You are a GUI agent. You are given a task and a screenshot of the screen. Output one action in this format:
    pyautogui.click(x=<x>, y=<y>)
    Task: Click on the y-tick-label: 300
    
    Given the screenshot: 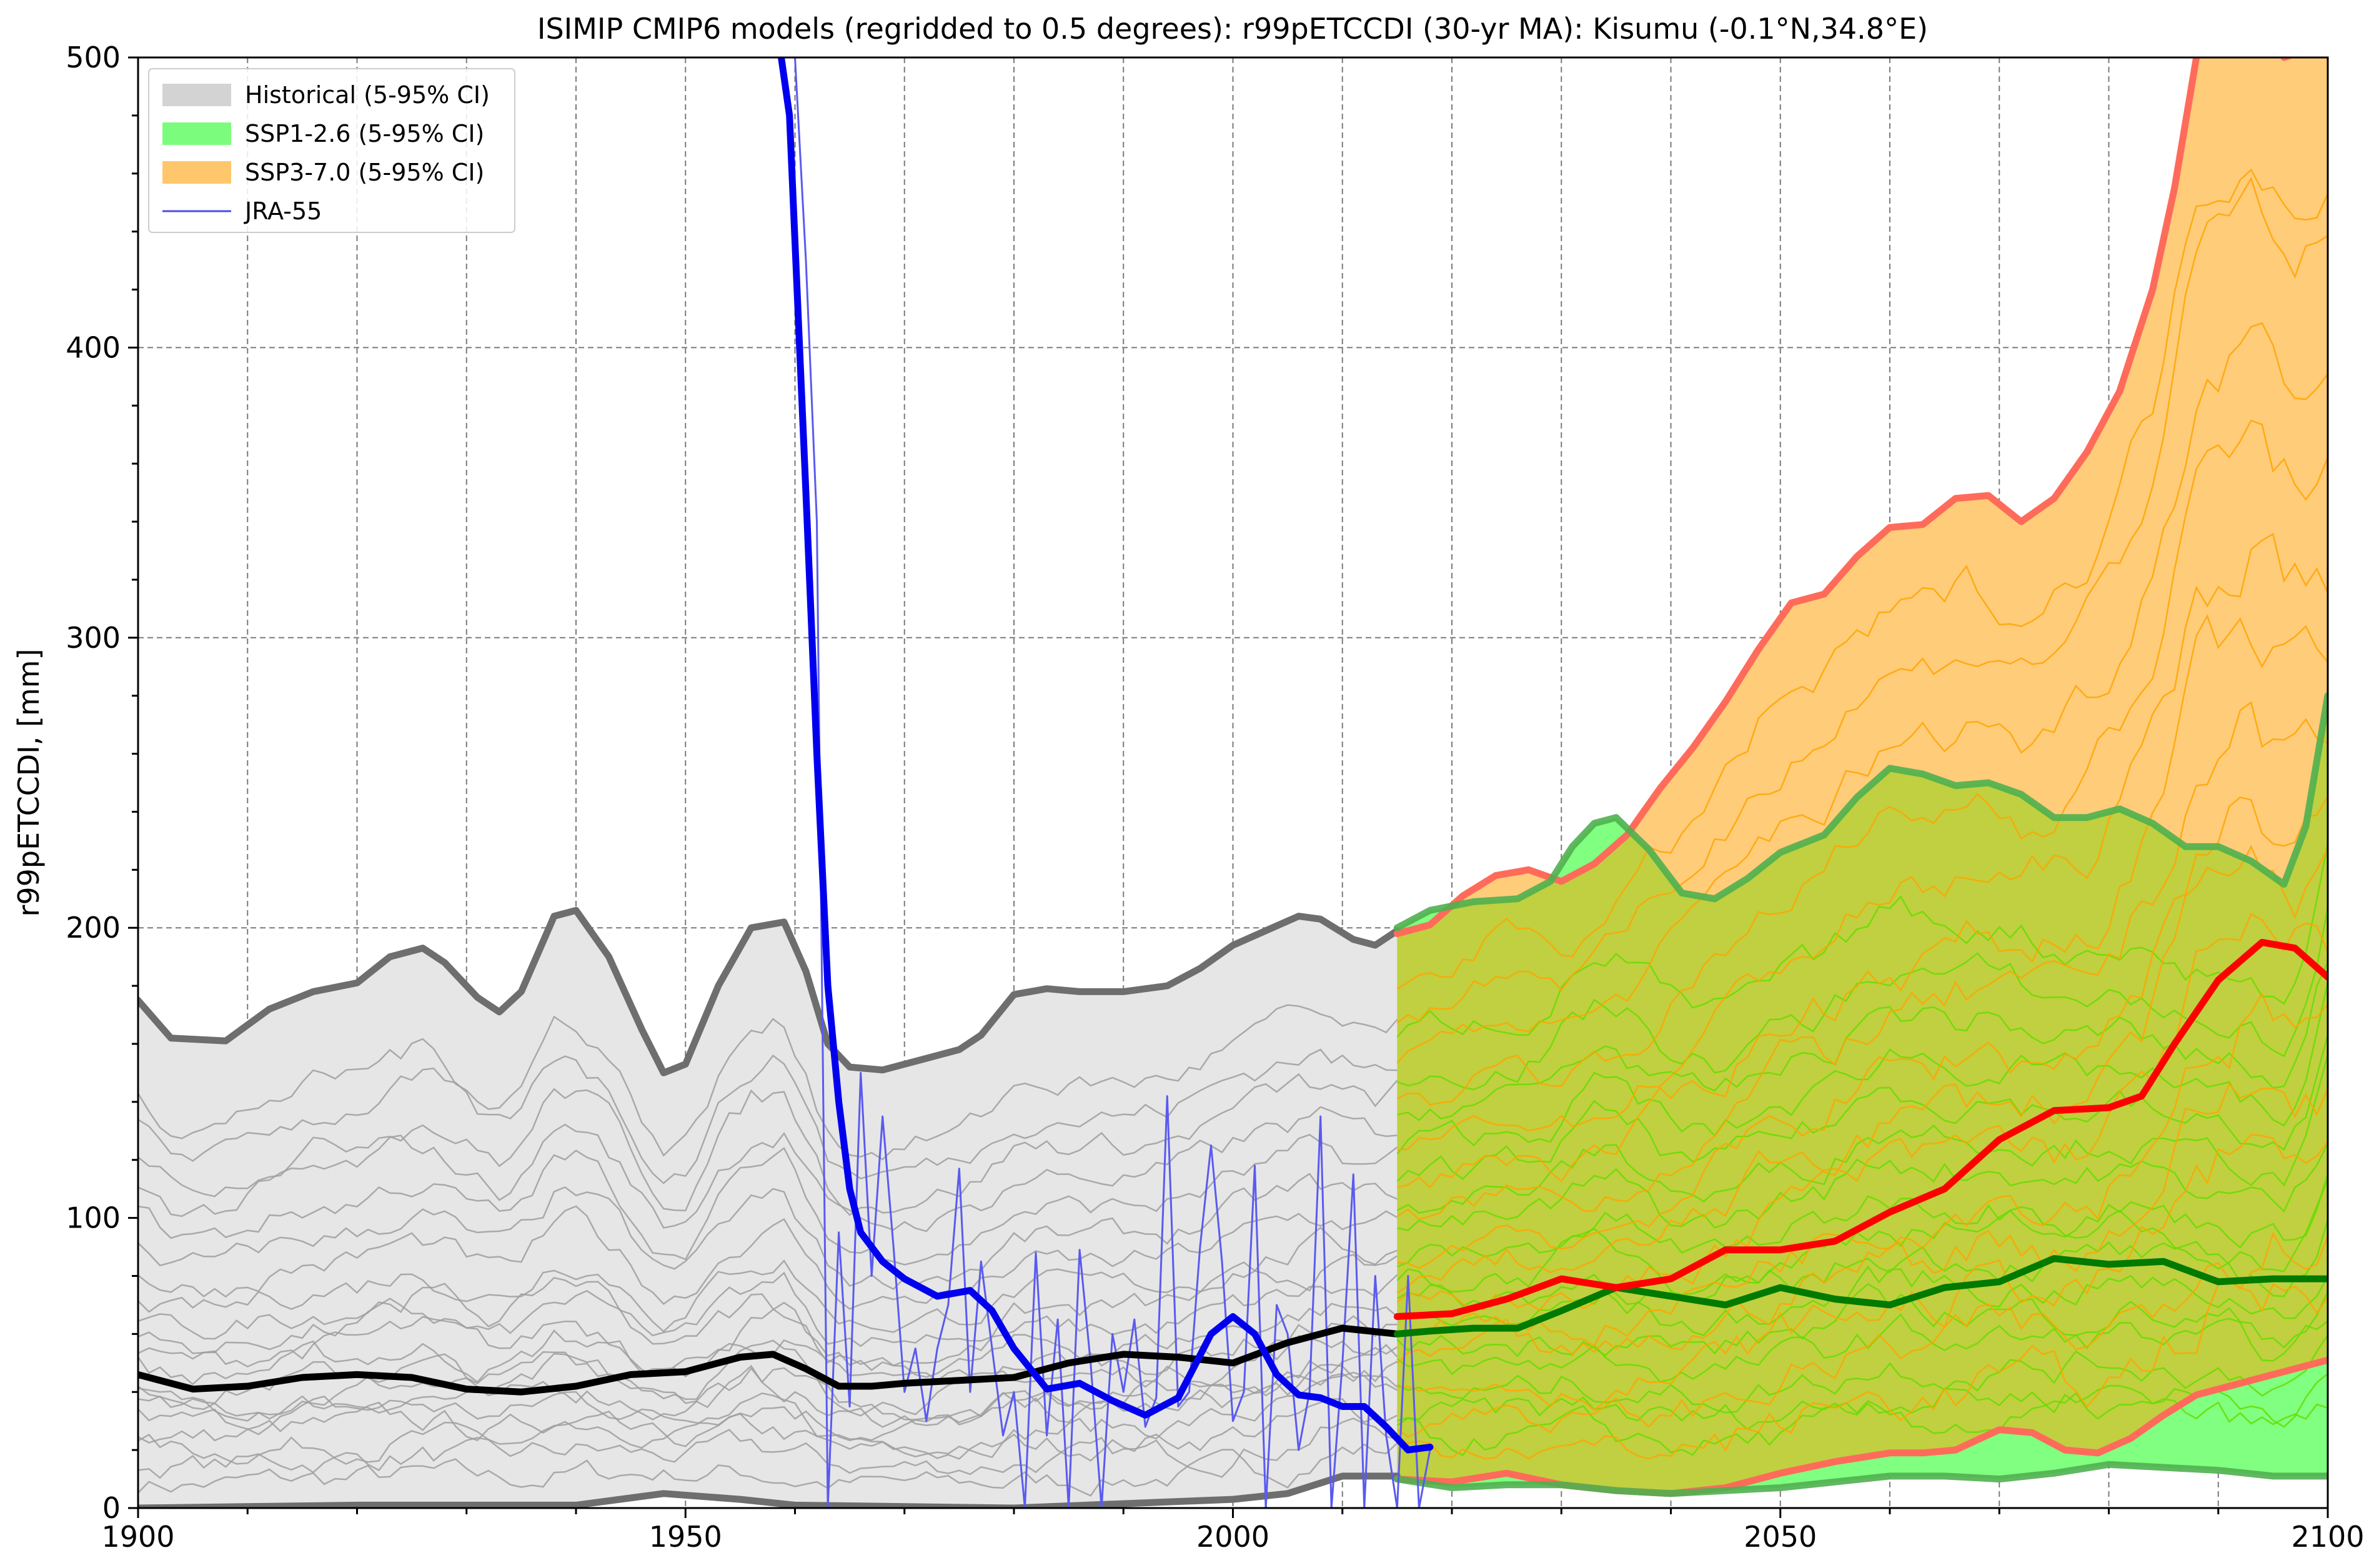 What is the action you would take?
    pyautogui.click(x=94, y=638)
    